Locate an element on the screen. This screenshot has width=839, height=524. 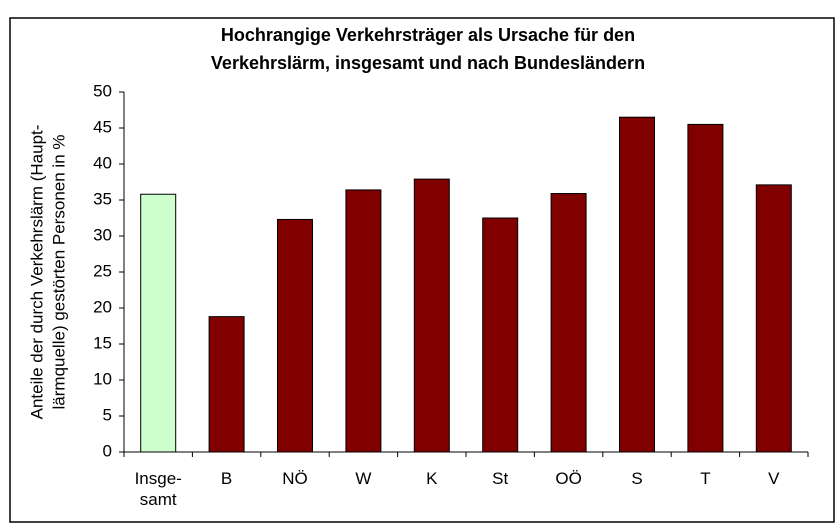
y-tick-label: 15 is located at coordinates (102, 342).